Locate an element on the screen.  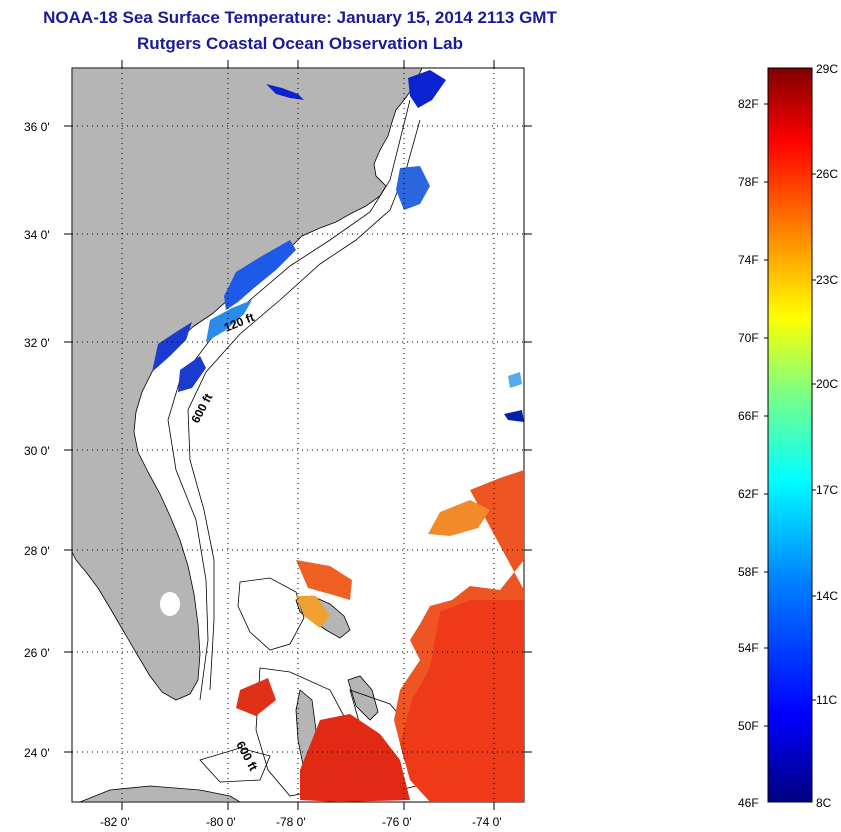
colorbar-fahrenheit-label: 54F is located at coordinates (748, 648).